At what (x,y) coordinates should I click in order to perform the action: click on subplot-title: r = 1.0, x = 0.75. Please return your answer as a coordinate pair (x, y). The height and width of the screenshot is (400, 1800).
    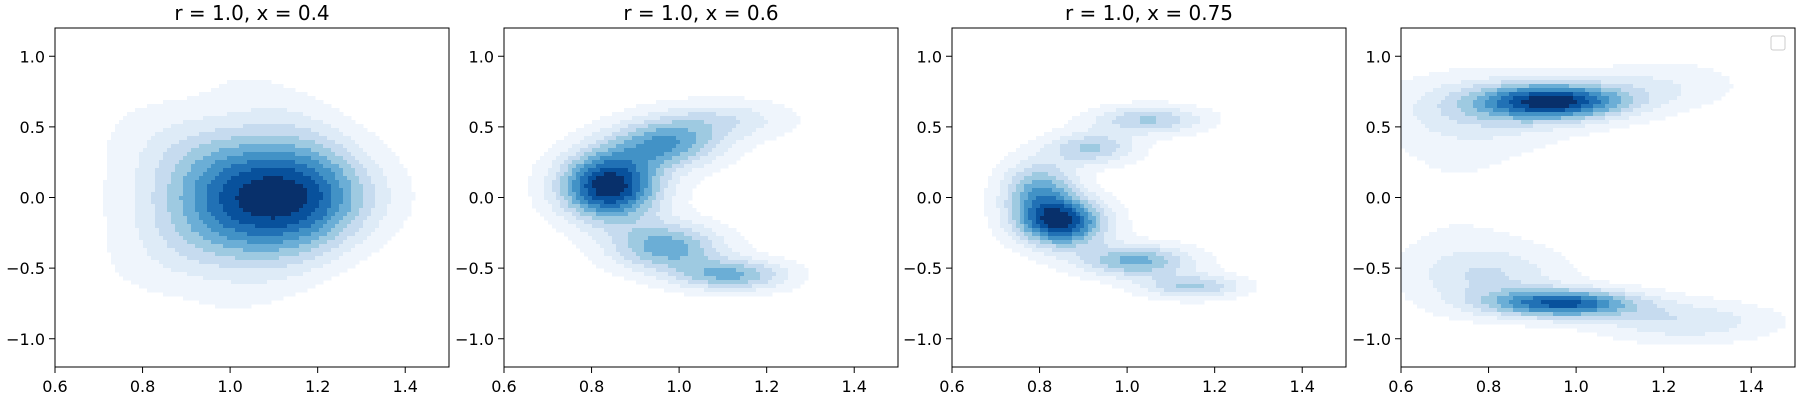
    Looking at the image, I should click on (1149, 13).